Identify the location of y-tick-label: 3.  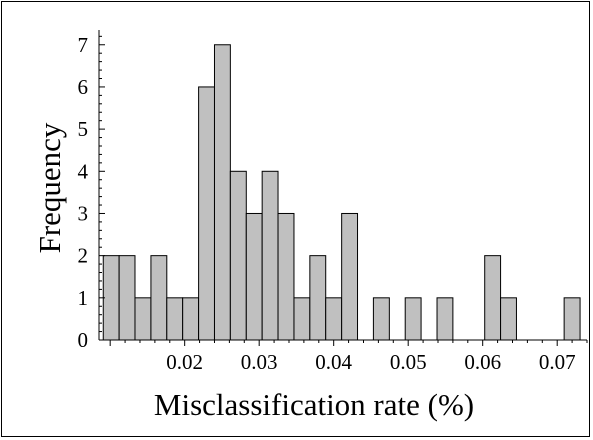
(83, 213).